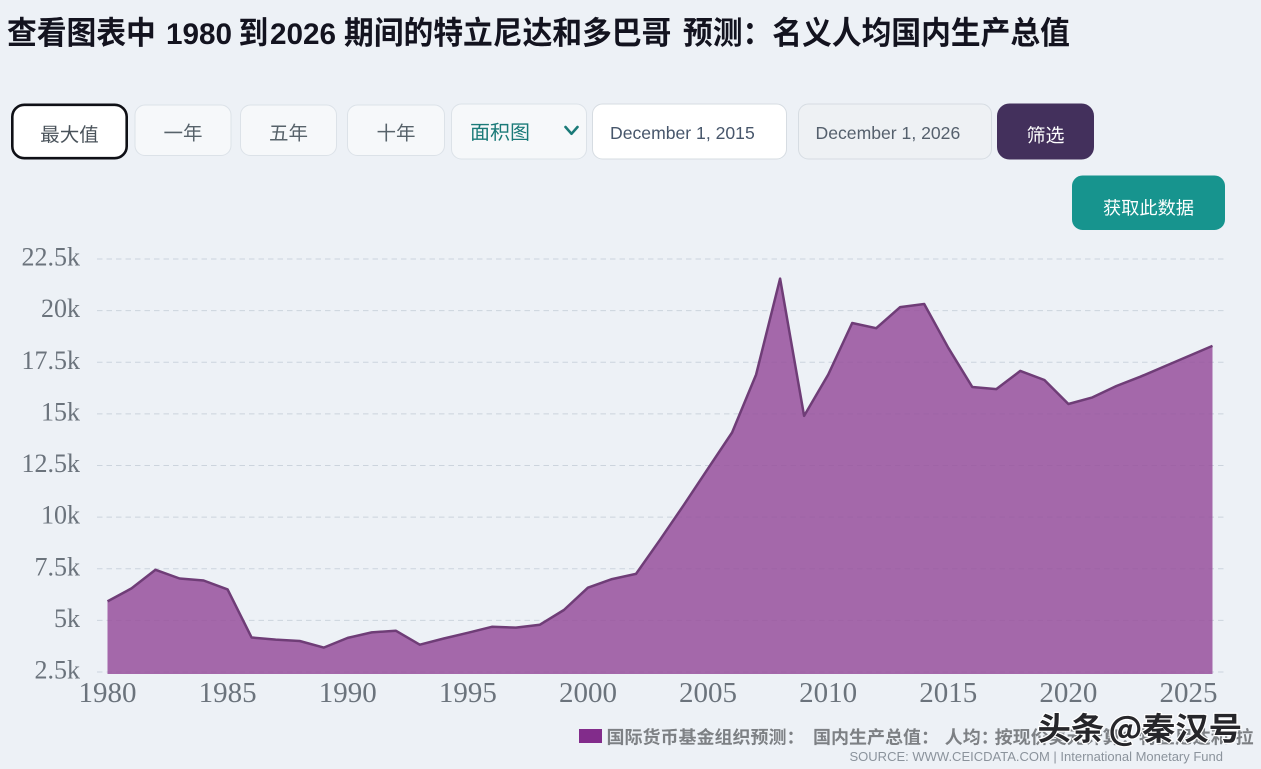  Describe the element at coordinates (228, 693) in the screenshot. I see `svg-text: 1985` at that location.